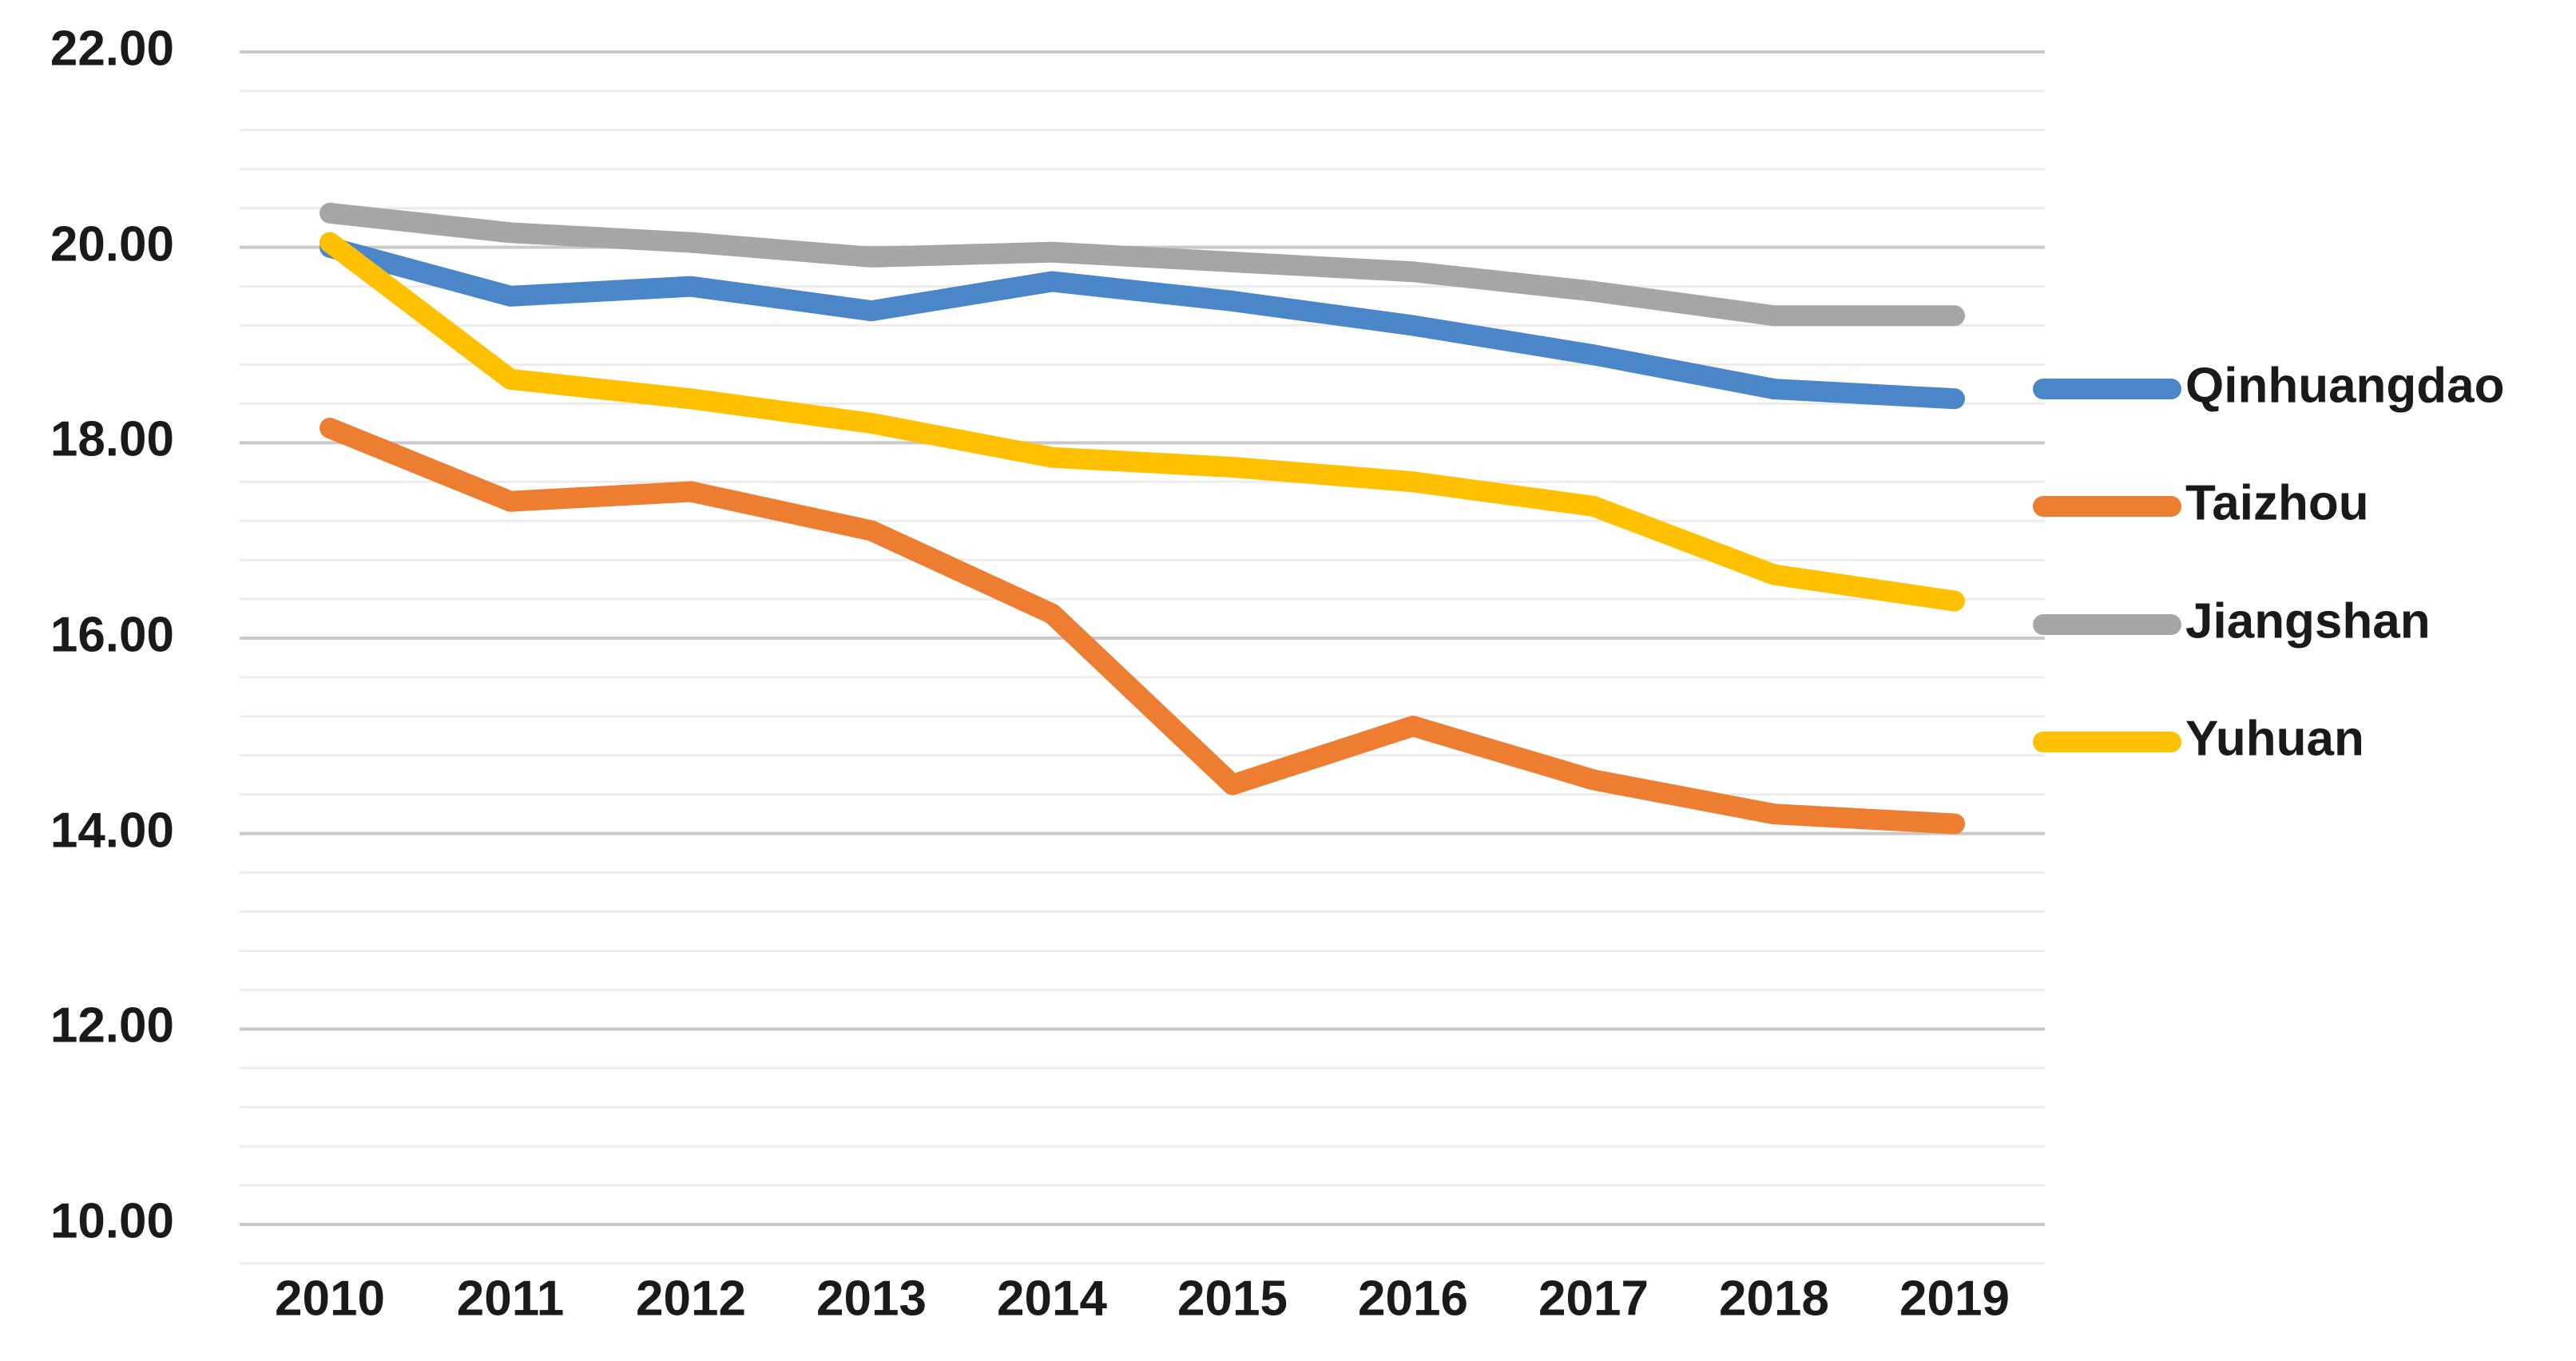 The height and width of the screenshot is (1361, 2576). What do you see at coordinates (1413, 1298) in the screenshot?
I see `x-axis-label: 2016` at bounding box center [1413, 1298].